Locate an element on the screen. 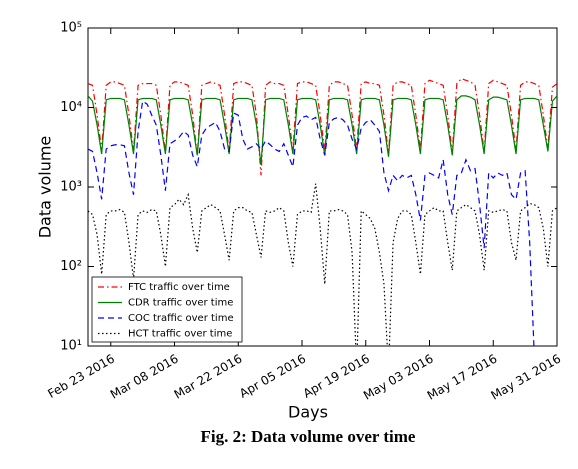 Image resolution: width=578 pixels, height=469 pixels. chart-title: Fig. 2: Data volume over time is located at coordinates (308, 436).